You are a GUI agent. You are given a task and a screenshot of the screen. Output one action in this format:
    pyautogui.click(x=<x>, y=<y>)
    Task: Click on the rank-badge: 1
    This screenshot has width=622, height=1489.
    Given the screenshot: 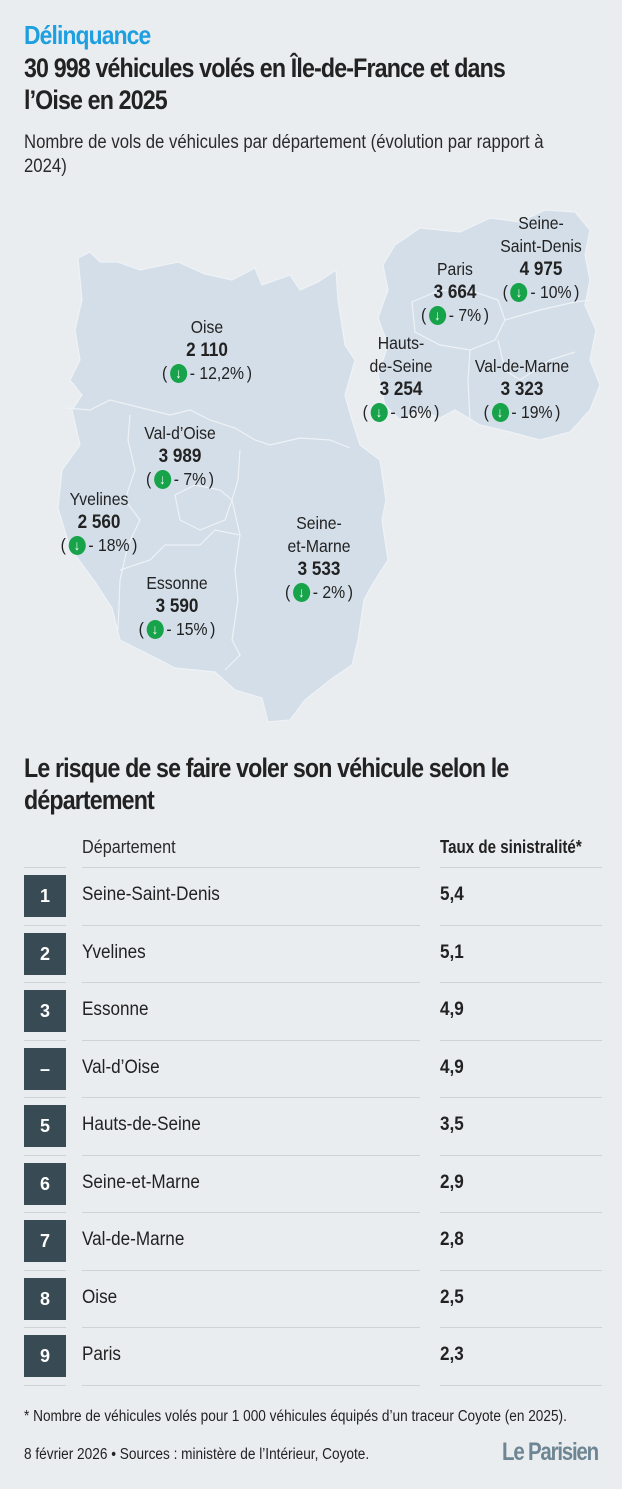 What is the action you would take?
    pyautogui.click(x=45, y=896)
    